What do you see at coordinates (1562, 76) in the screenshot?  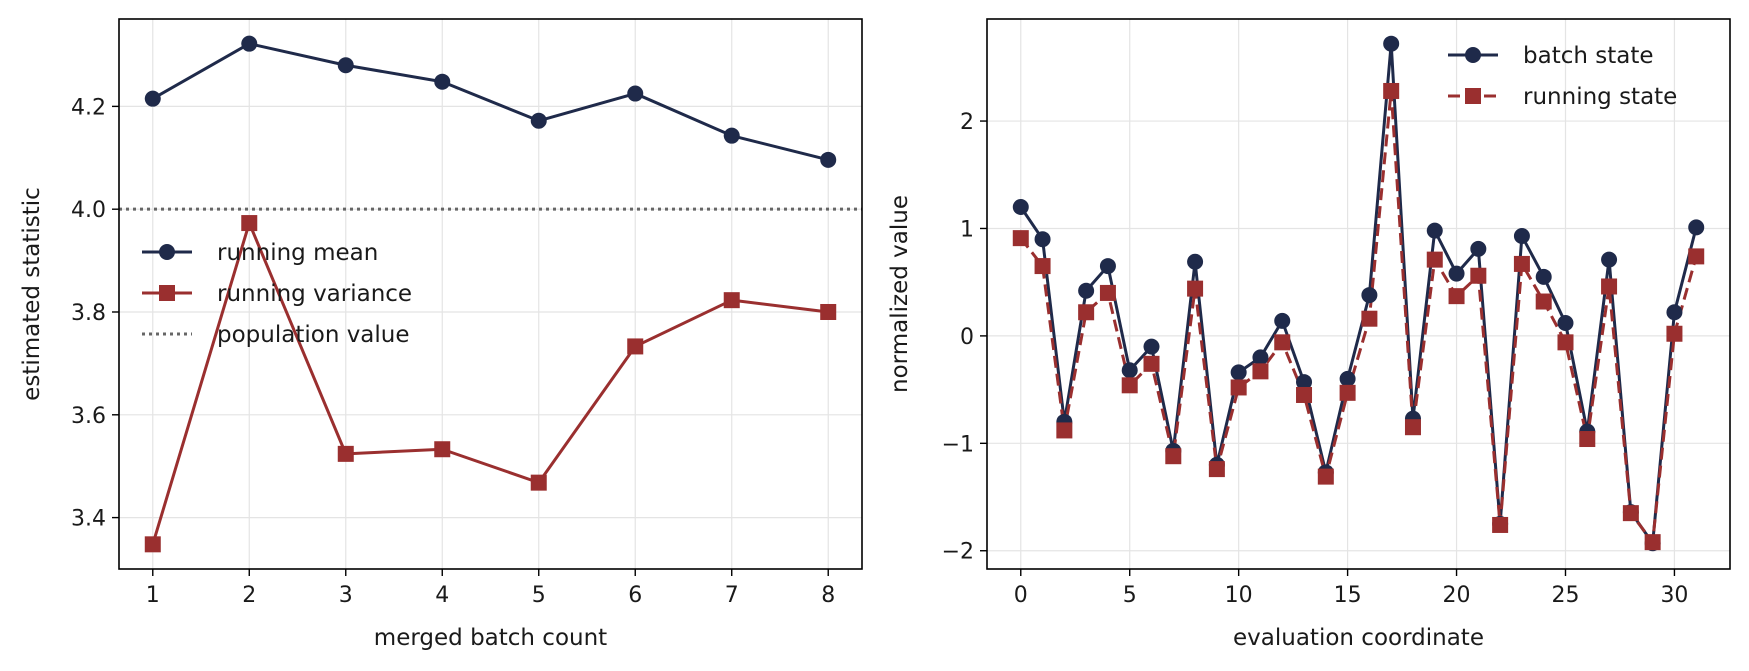 I see `legend: batch state running state` at bounding box center [1562, 76].